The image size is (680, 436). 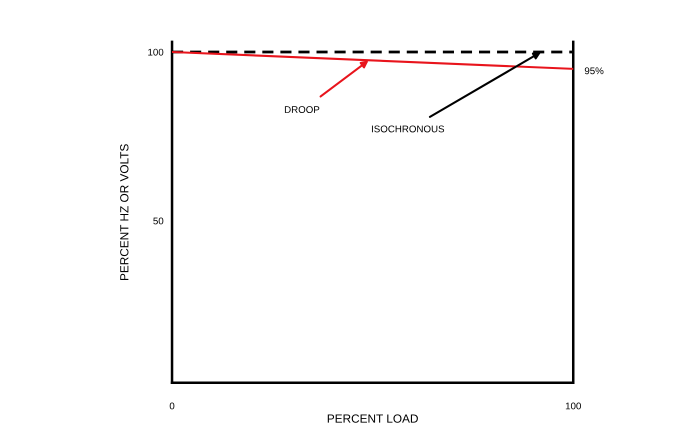 I want to click on data-label: 95%, so click(x=594, y=70).